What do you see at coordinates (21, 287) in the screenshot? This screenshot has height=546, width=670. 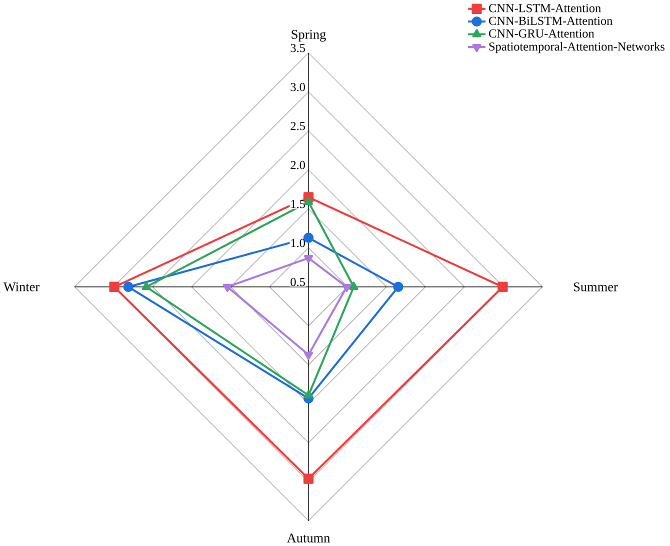 I see `spoke-label: Winter` at bounding box center [21, 287].